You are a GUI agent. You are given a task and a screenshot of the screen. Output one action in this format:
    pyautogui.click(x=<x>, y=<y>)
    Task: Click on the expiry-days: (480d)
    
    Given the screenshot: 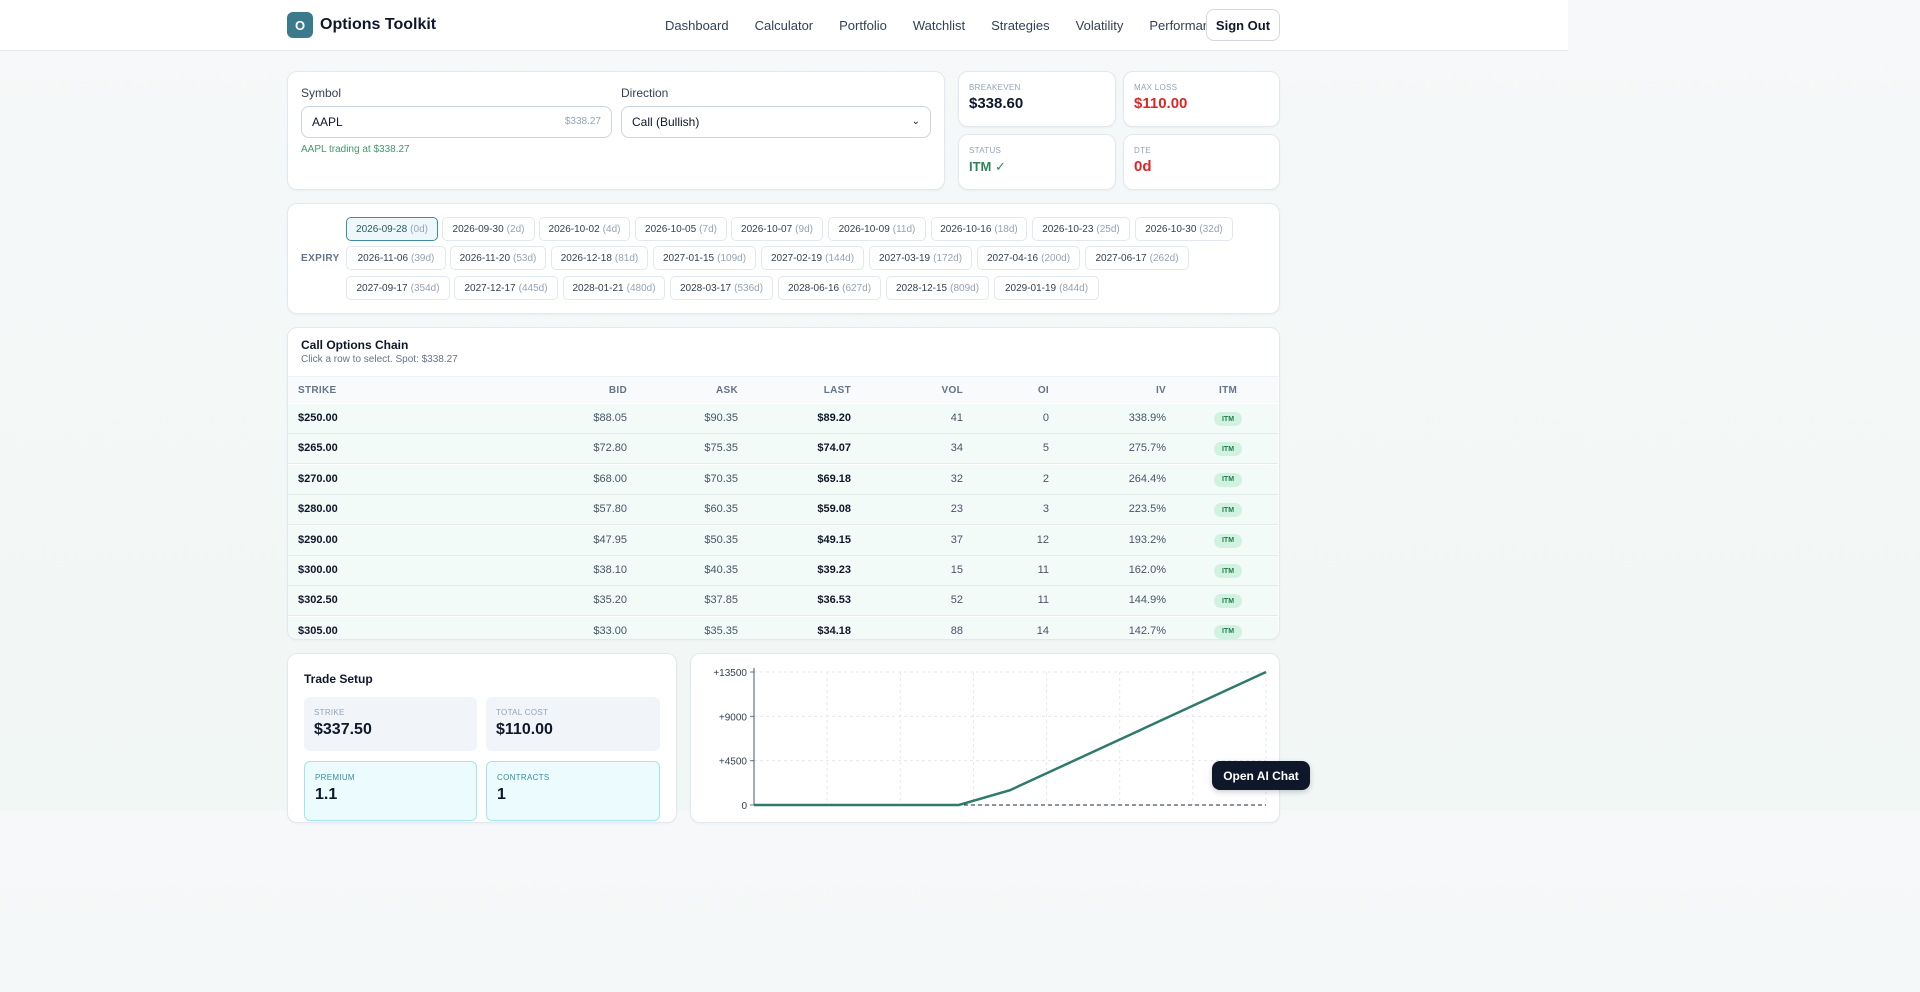 What is the action you would take?
    pyautogui.click(x=641, y=288)
    